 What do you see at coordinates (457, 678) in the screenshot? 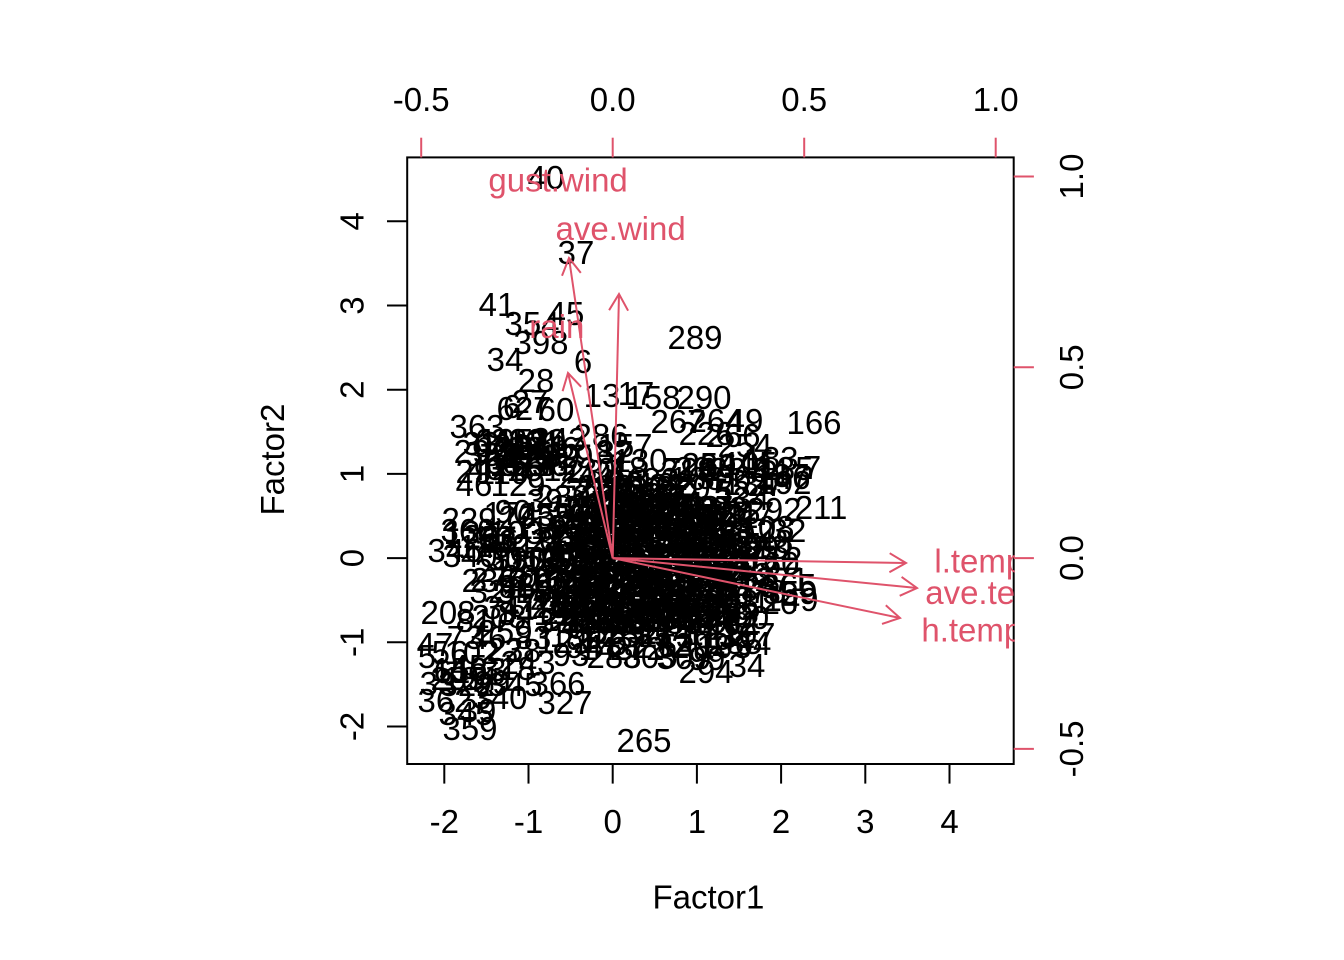
I see `svg-text: 205` at bounding box center [457, 678].